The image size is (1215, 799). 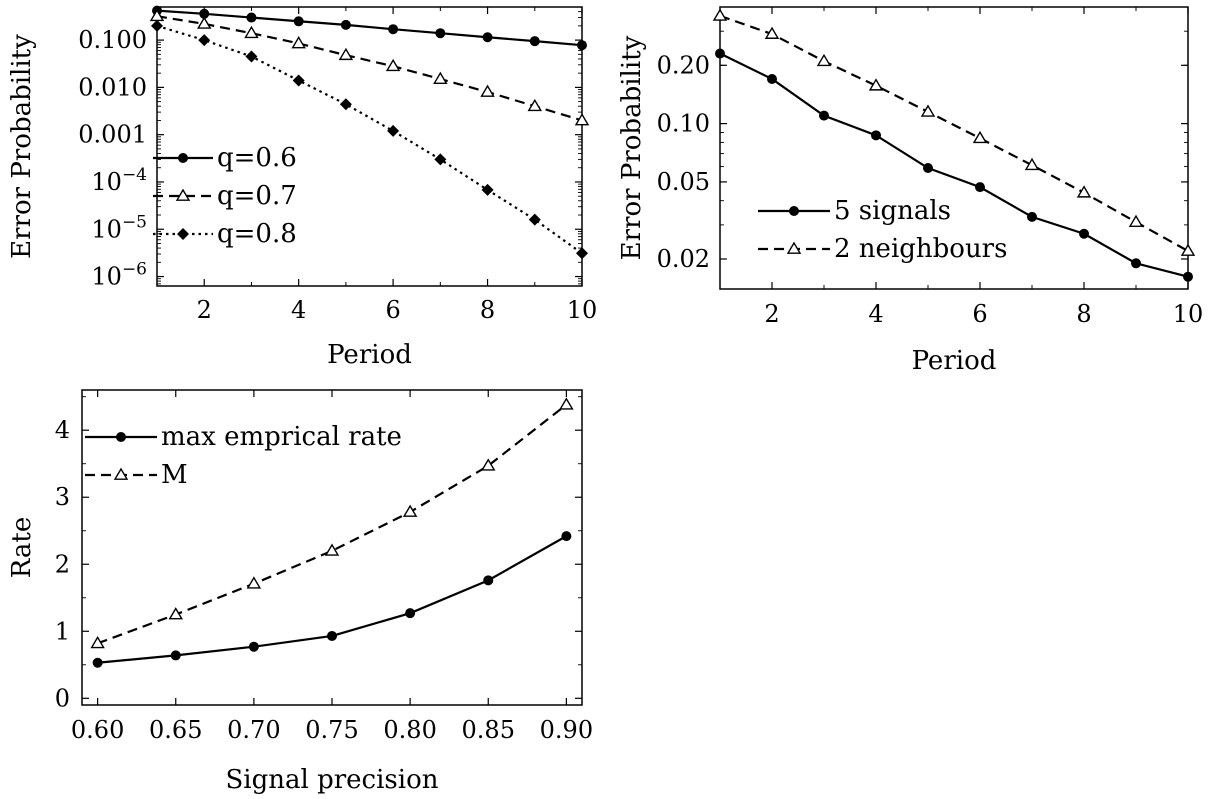 What do you see at coordinates (243, 456) in the screenshot?
I see `legend: max emprical rate M` at bounding box center [243, 456].